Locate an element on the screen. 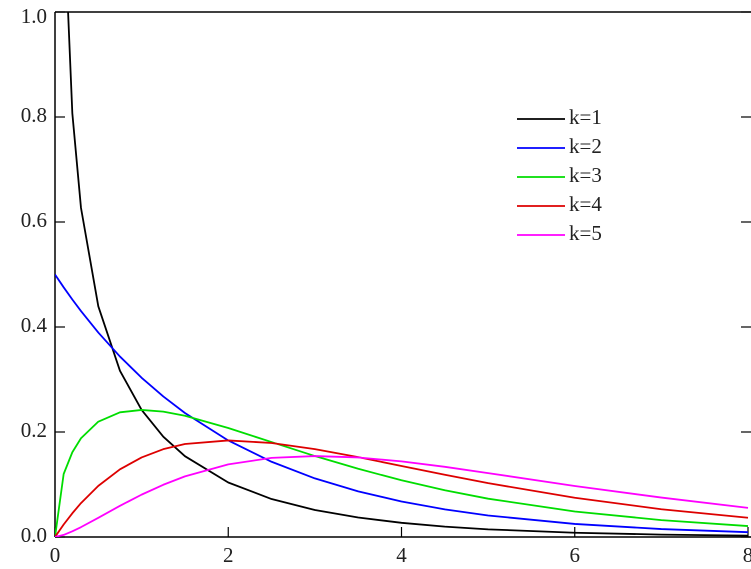  legend-label: k=3 is located at coordinates (585, 175).